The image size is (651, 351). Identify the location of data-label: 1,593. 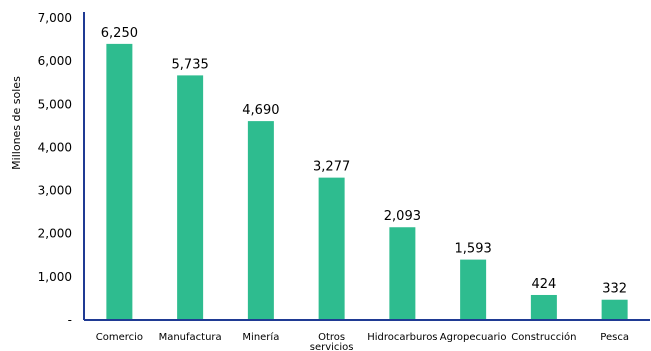
(473, 249).